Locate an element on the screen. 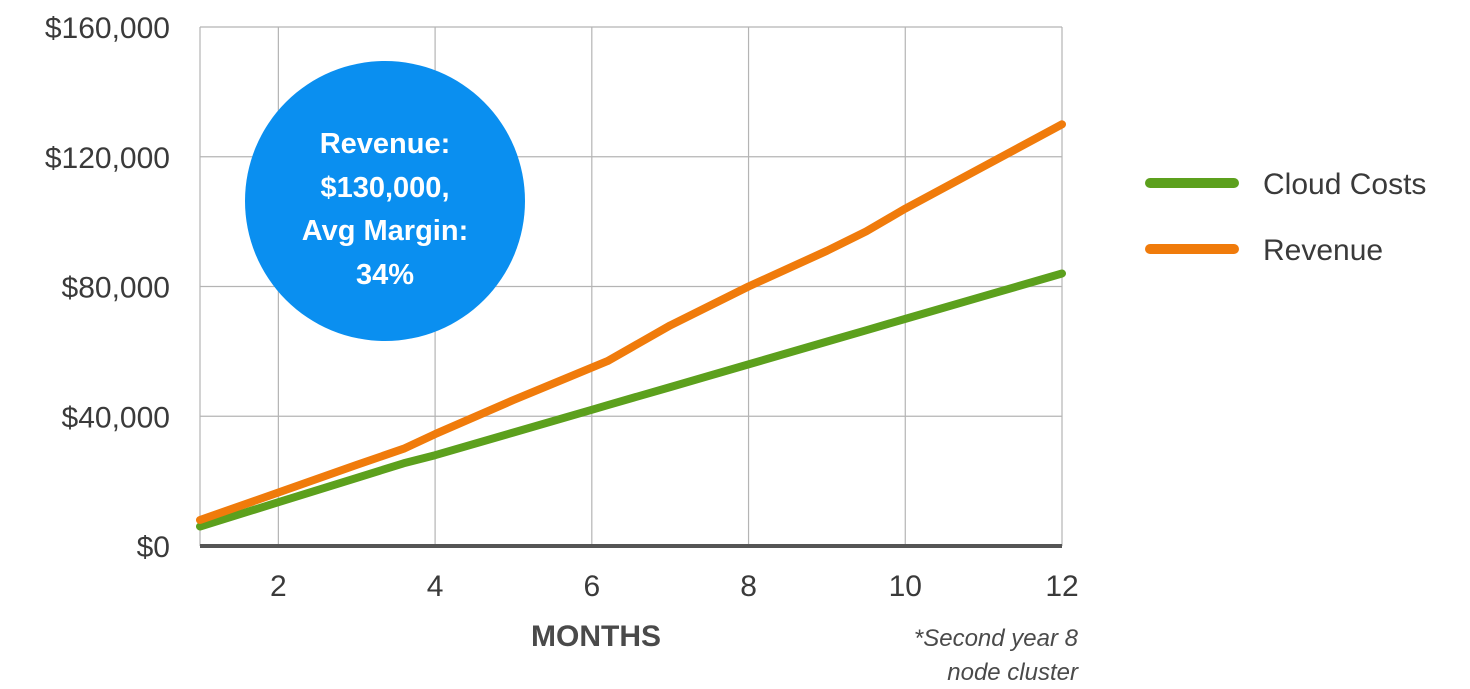 This screenshot has width=1470, height=689. callout-line-4: 34% is located at coordinates (385, 275).